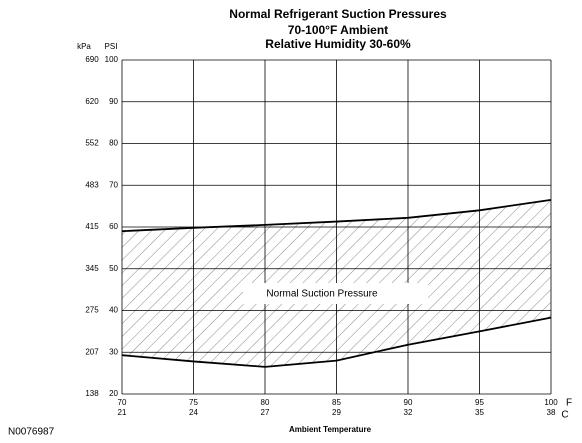 The image size is (582, 443). I want to click on y-tick-label: 90, so click(113, 101).